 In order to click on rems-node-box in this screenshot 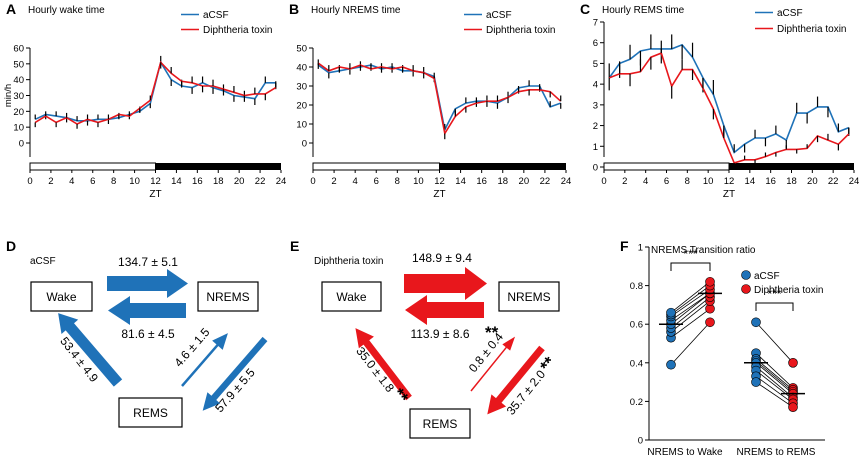, I will do `click(440, 423)`.